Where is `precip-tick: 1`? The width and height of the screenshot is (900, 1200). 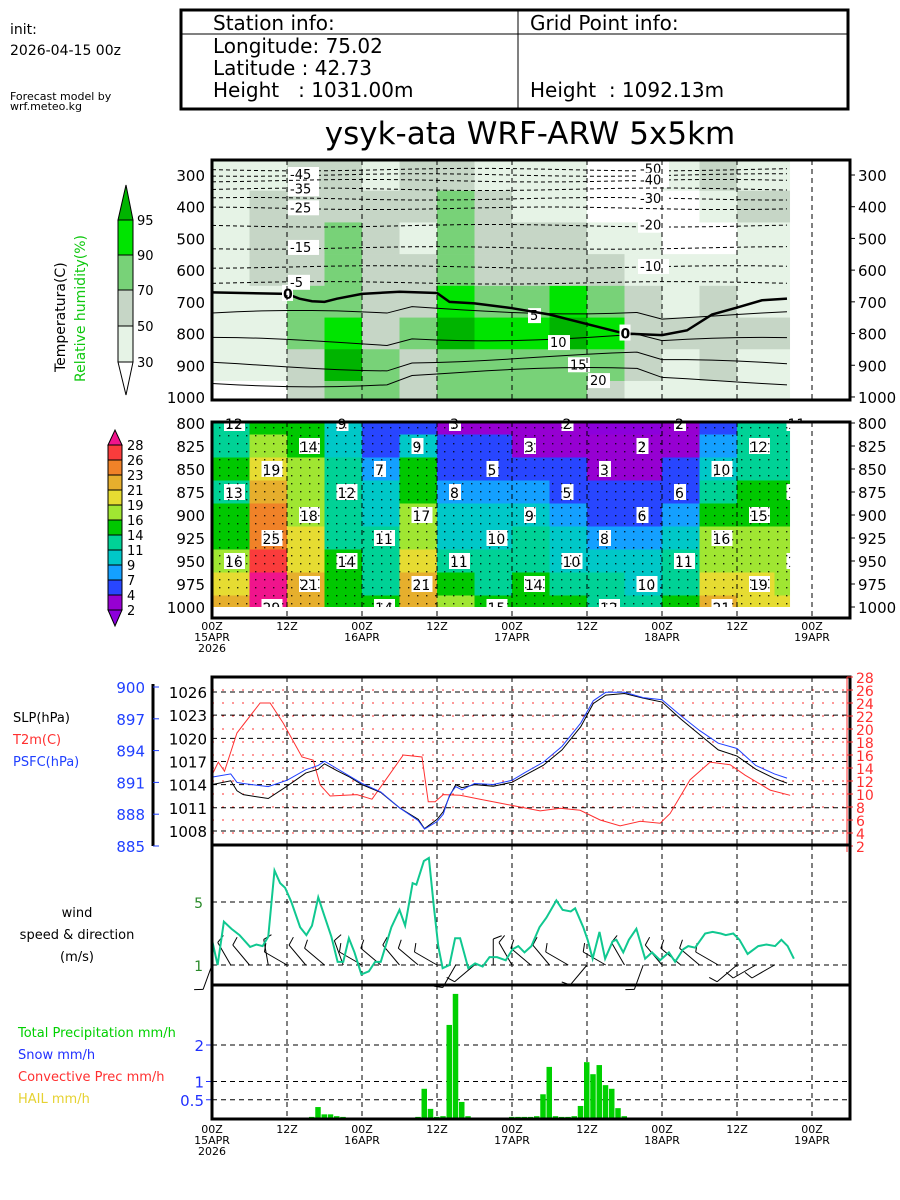
precip-tick: 1 is located at coordinates (199, 1083).